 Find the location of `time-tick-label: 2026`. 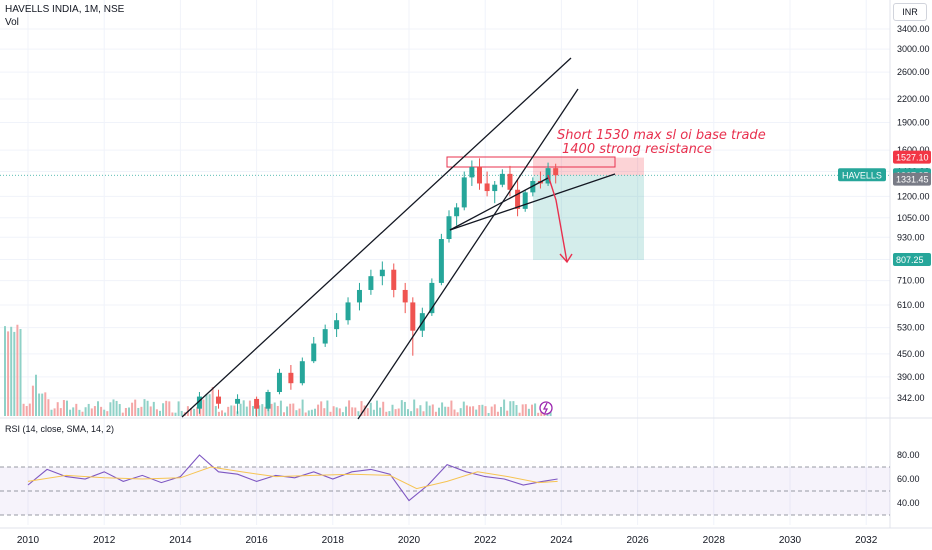

time-tick-label: 2026 is located at coordinates (637, 540).